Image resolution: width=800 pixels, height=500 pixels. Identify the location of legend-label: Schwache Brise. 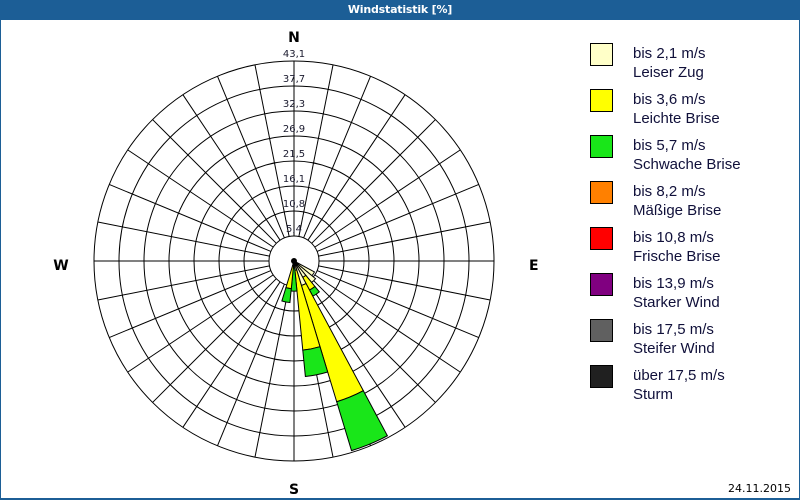
(687, 164).